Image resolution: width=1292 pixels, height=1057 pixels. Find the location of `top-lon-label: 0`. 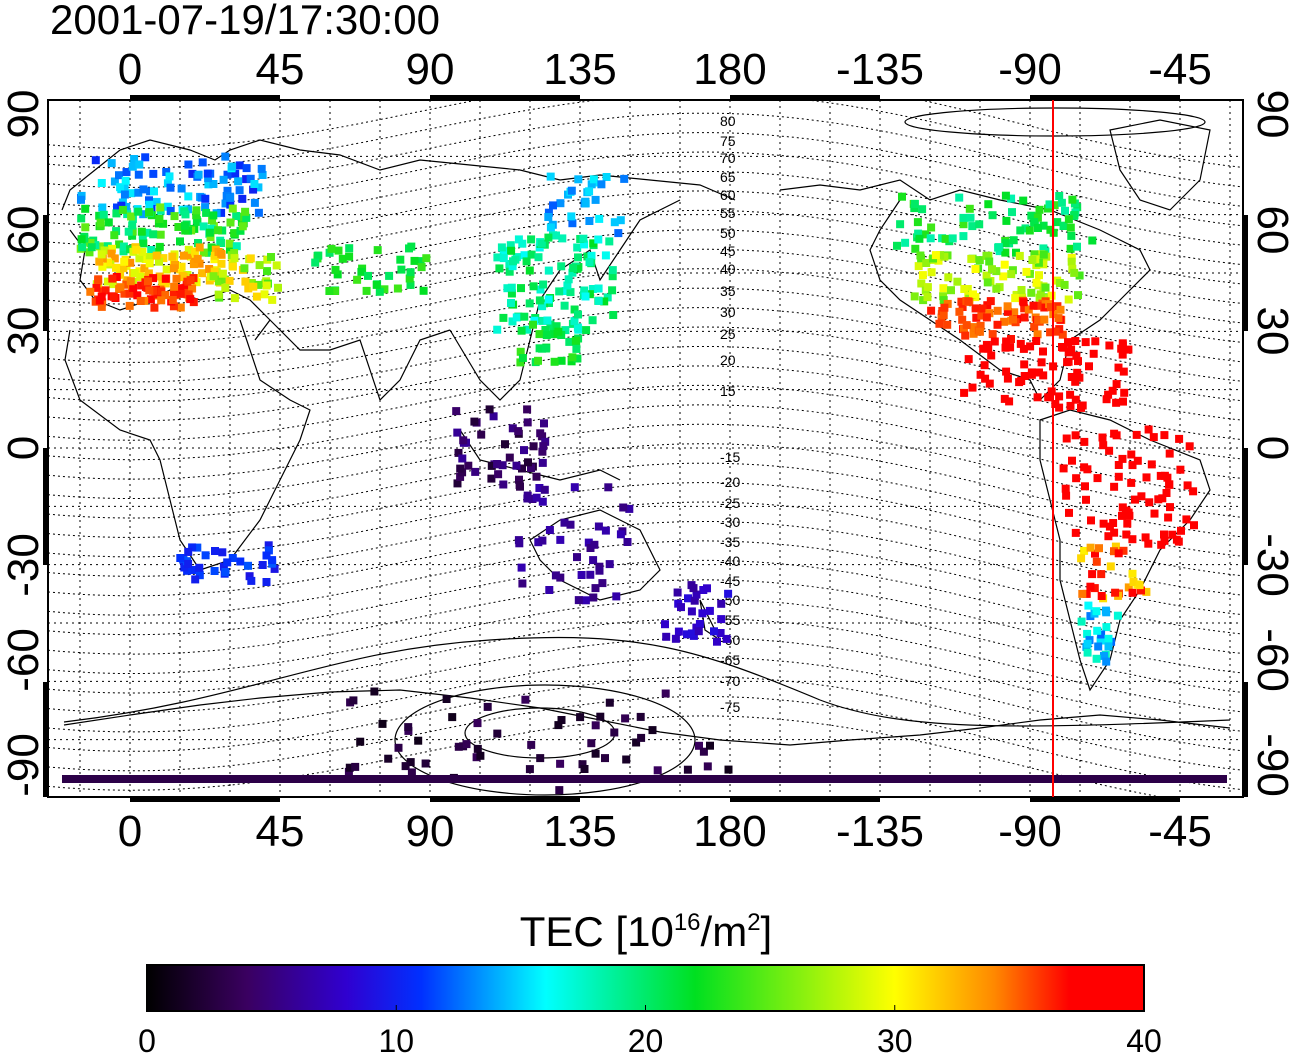

top-lon-label: 0 is located at coordinates (130, 69).